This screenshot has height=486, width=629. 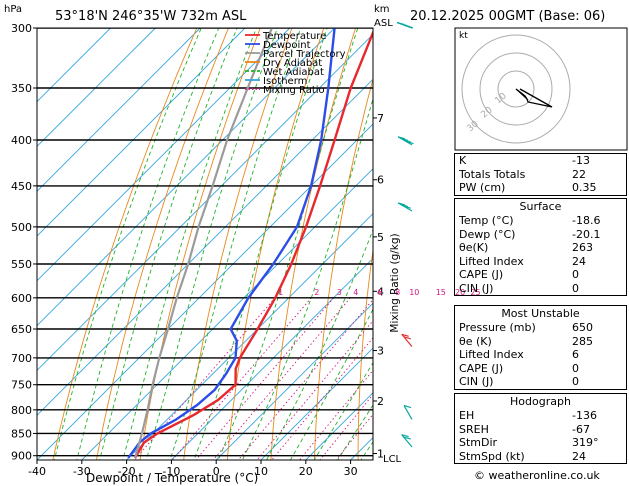 I want to click on table-row: θe(K) 263, so click(x=540, y=248).